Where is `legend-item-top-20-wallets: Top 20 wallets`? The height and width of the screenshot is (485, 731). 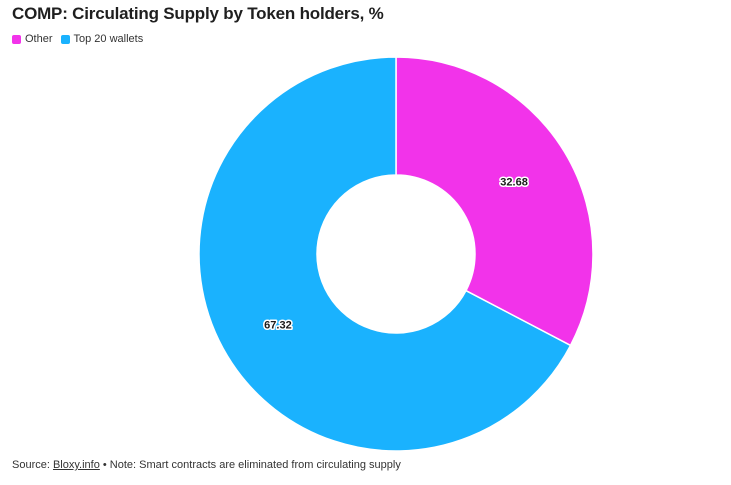 legend-item-top-20-wallets: Top 20 wallets is located at coordinates (102, 39).